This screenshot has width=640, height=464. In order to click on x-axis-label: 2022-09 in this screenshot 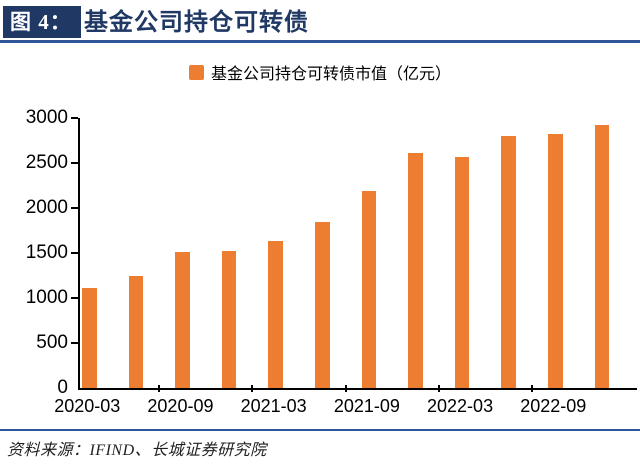, I will do `click(553, 406)`.